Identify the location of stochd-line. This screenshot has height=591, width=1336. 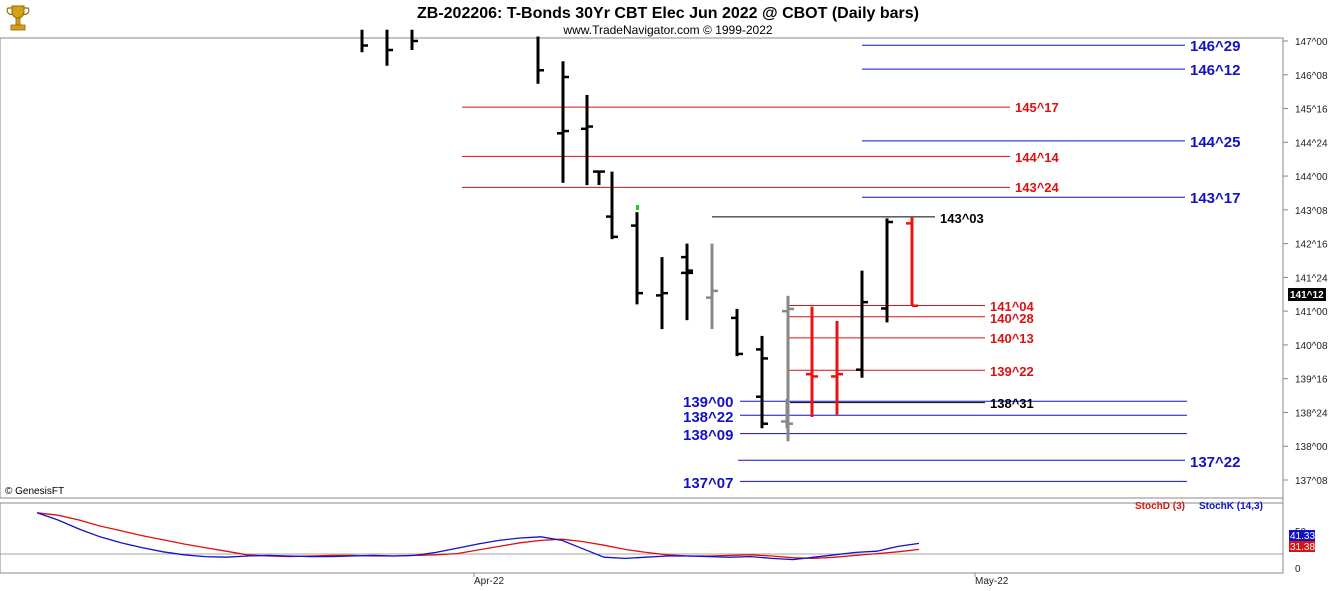
(478, 536).